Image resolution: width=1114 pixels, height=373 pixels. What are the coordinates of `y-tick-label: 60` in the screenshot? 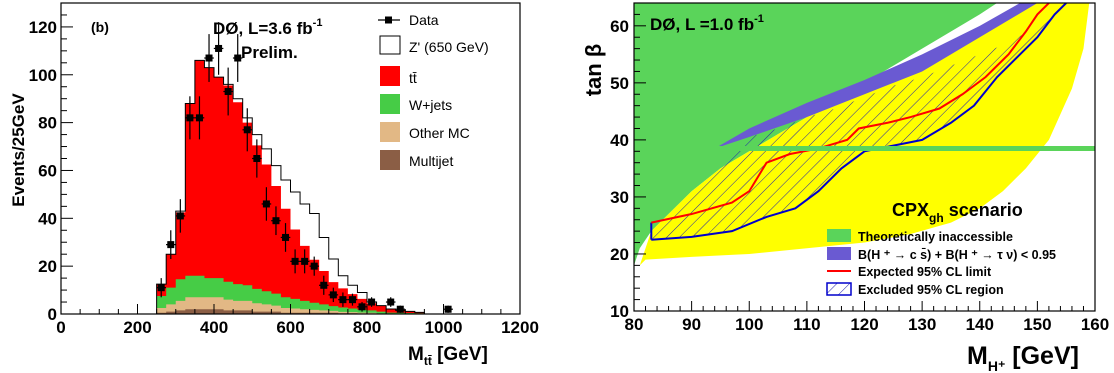 It's located at (47, 170).